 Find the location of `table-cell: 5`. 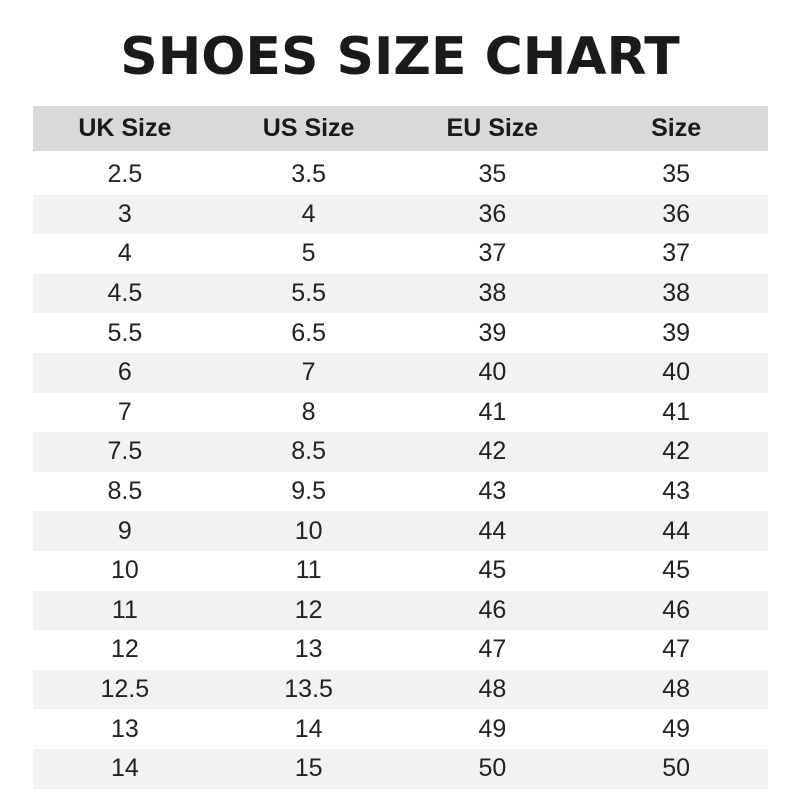

table-cell: 5 is located at coordinates (308, 253).